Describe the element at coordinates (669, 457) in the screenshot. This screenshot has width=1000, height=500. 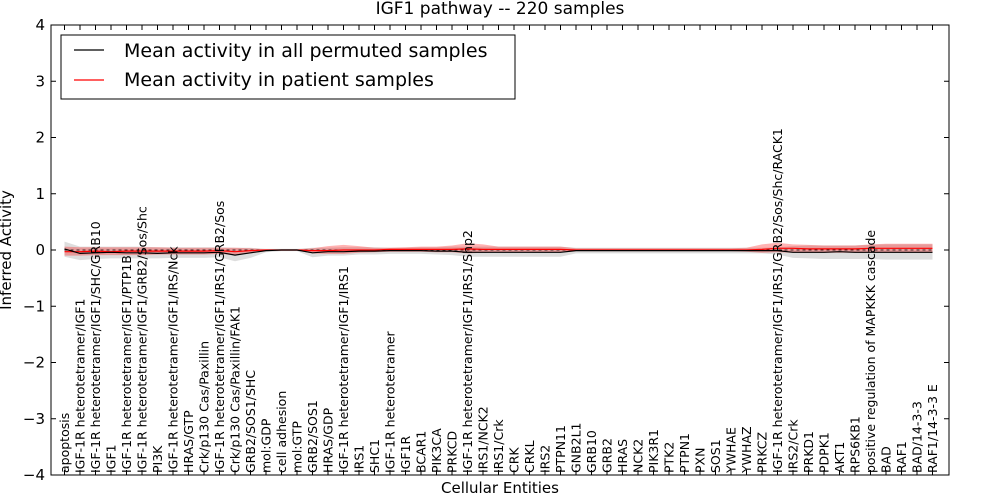
I see `x-category-label: PTK2` at that location.